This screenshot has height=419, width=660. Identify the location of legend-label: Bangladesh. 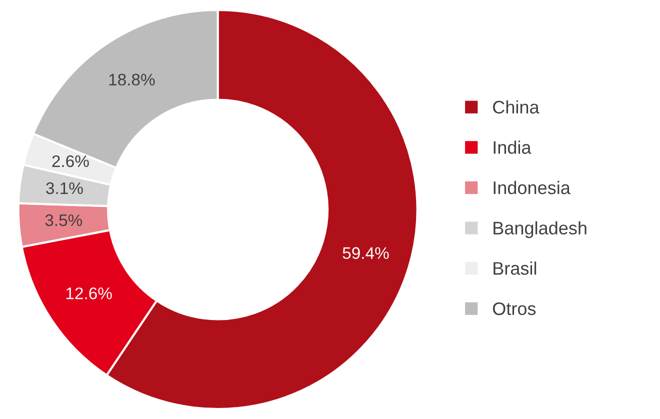
(540, 229).